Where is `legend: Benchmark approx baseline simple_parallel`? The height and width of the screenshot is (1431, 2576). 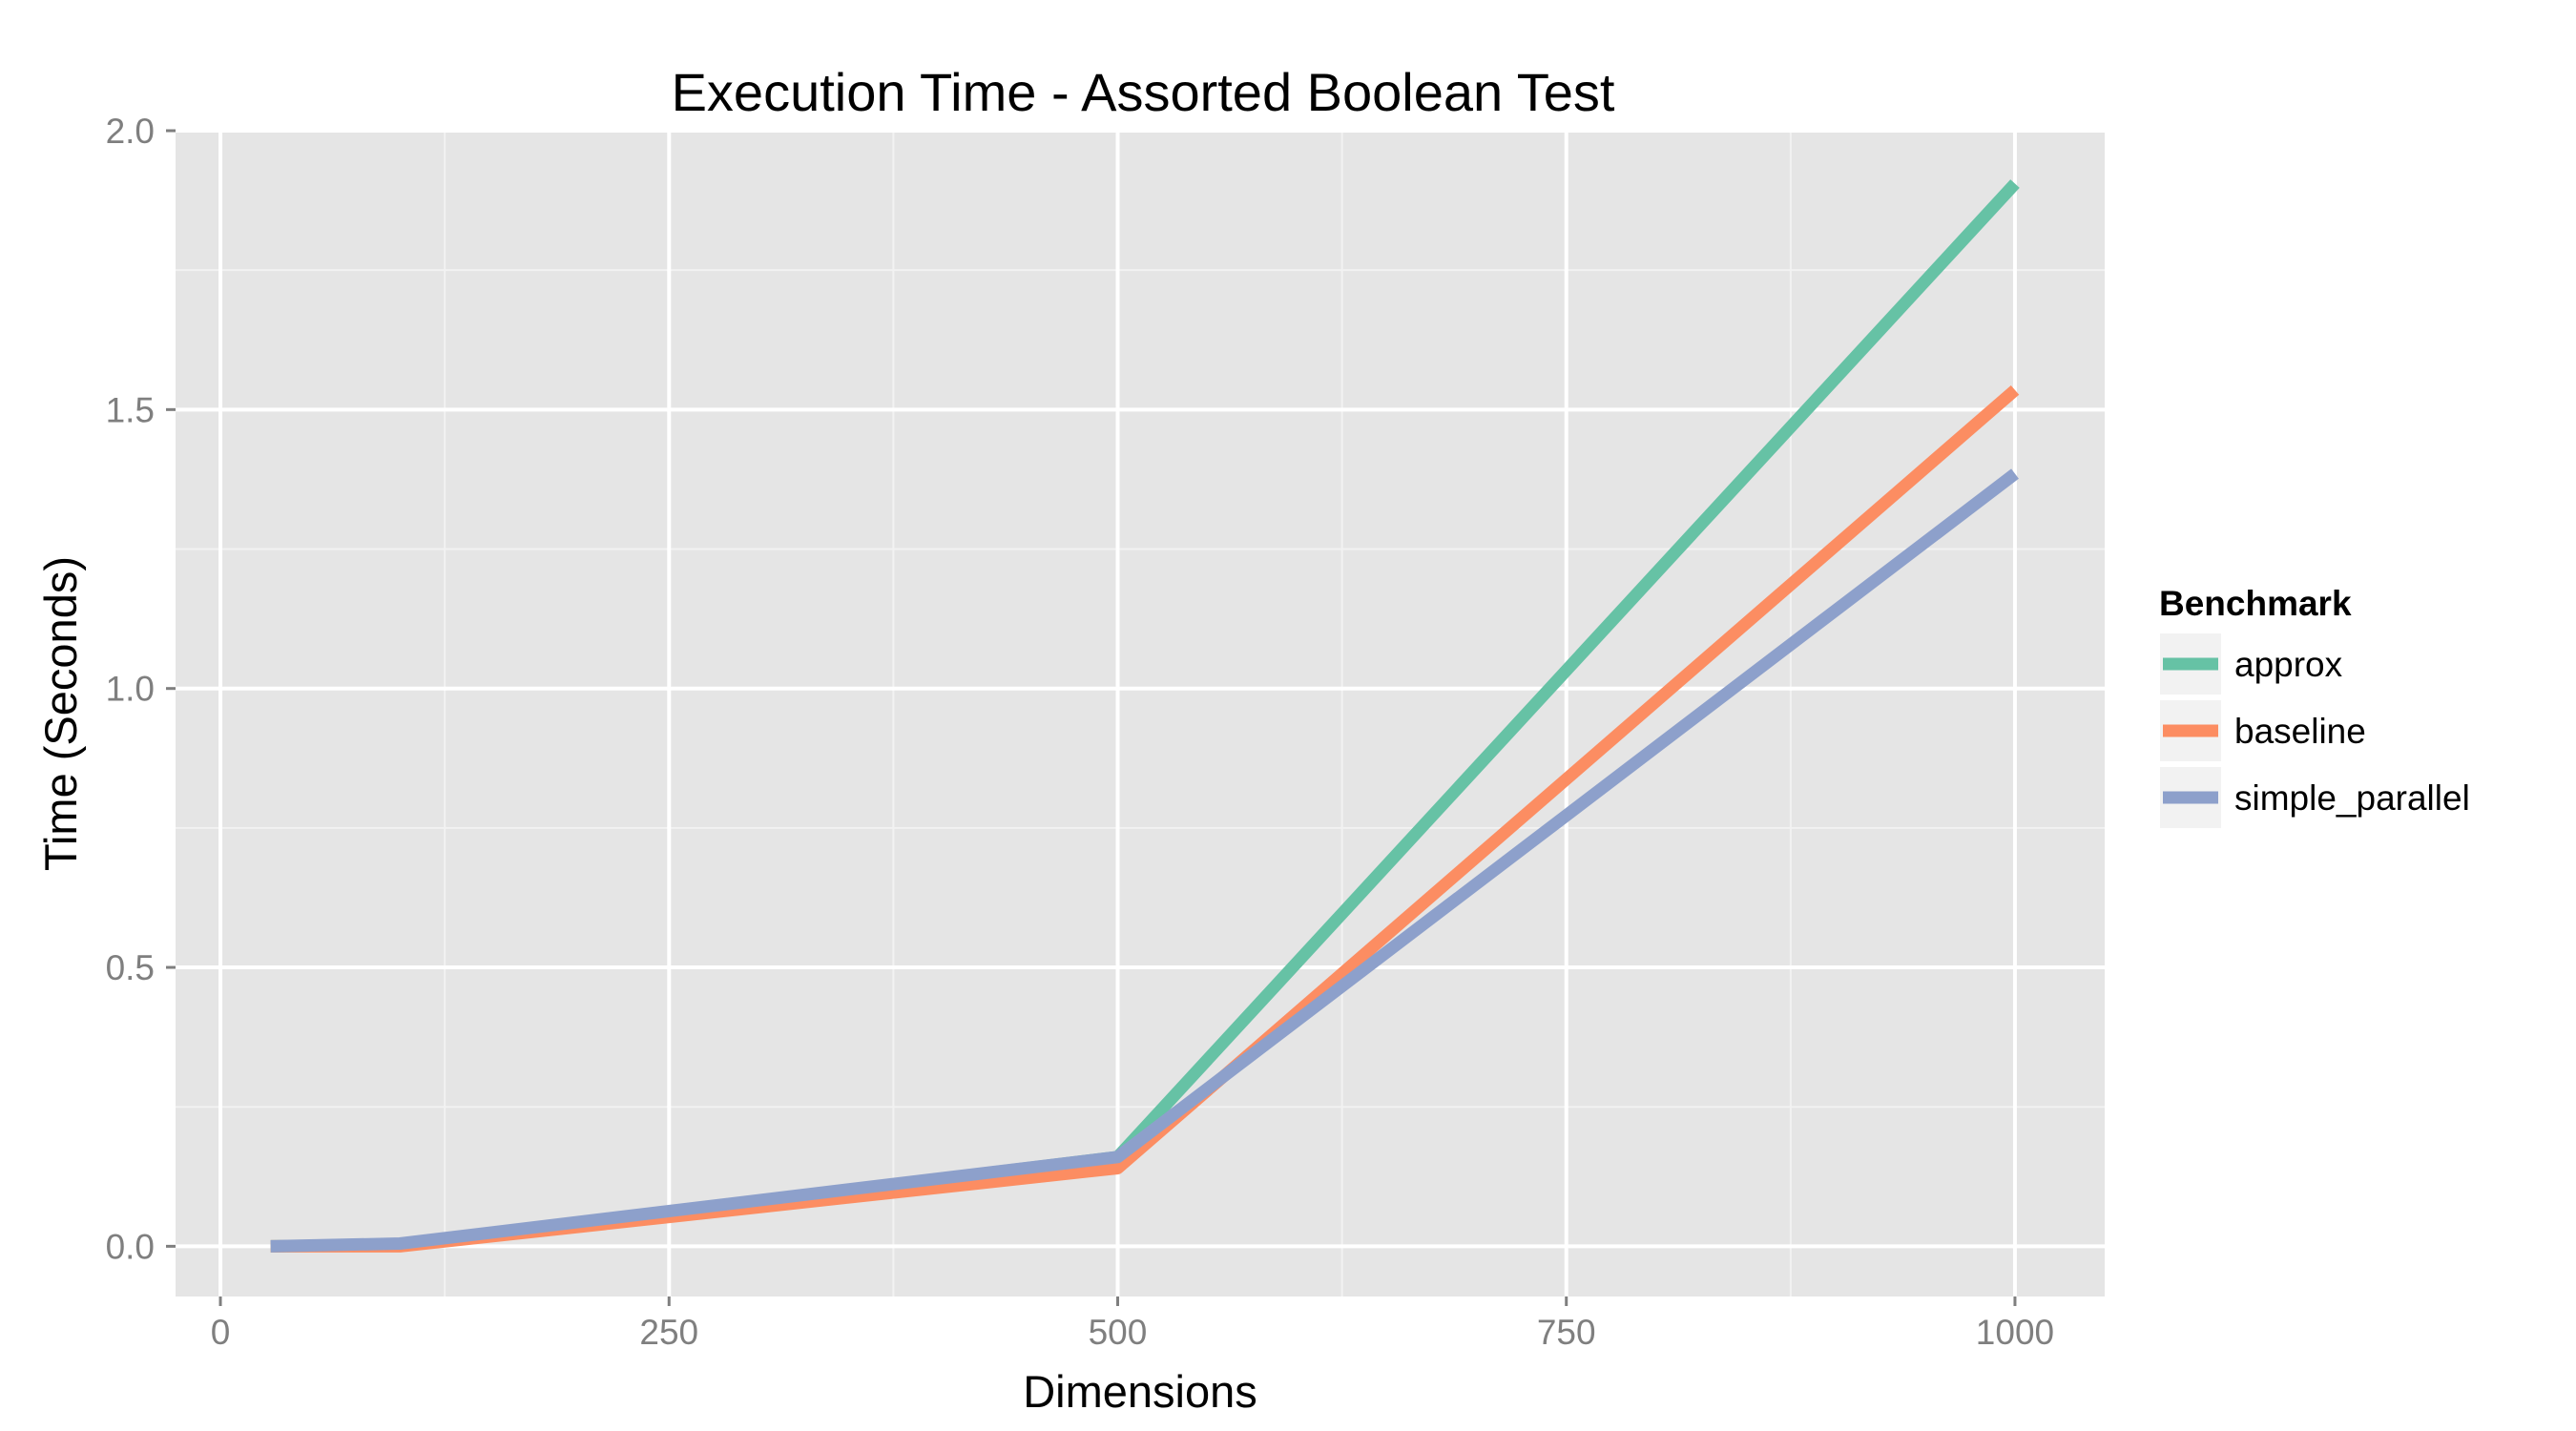
legend: Benchmark approx baseline simple_parallel is located at coordinates (2314, 707).